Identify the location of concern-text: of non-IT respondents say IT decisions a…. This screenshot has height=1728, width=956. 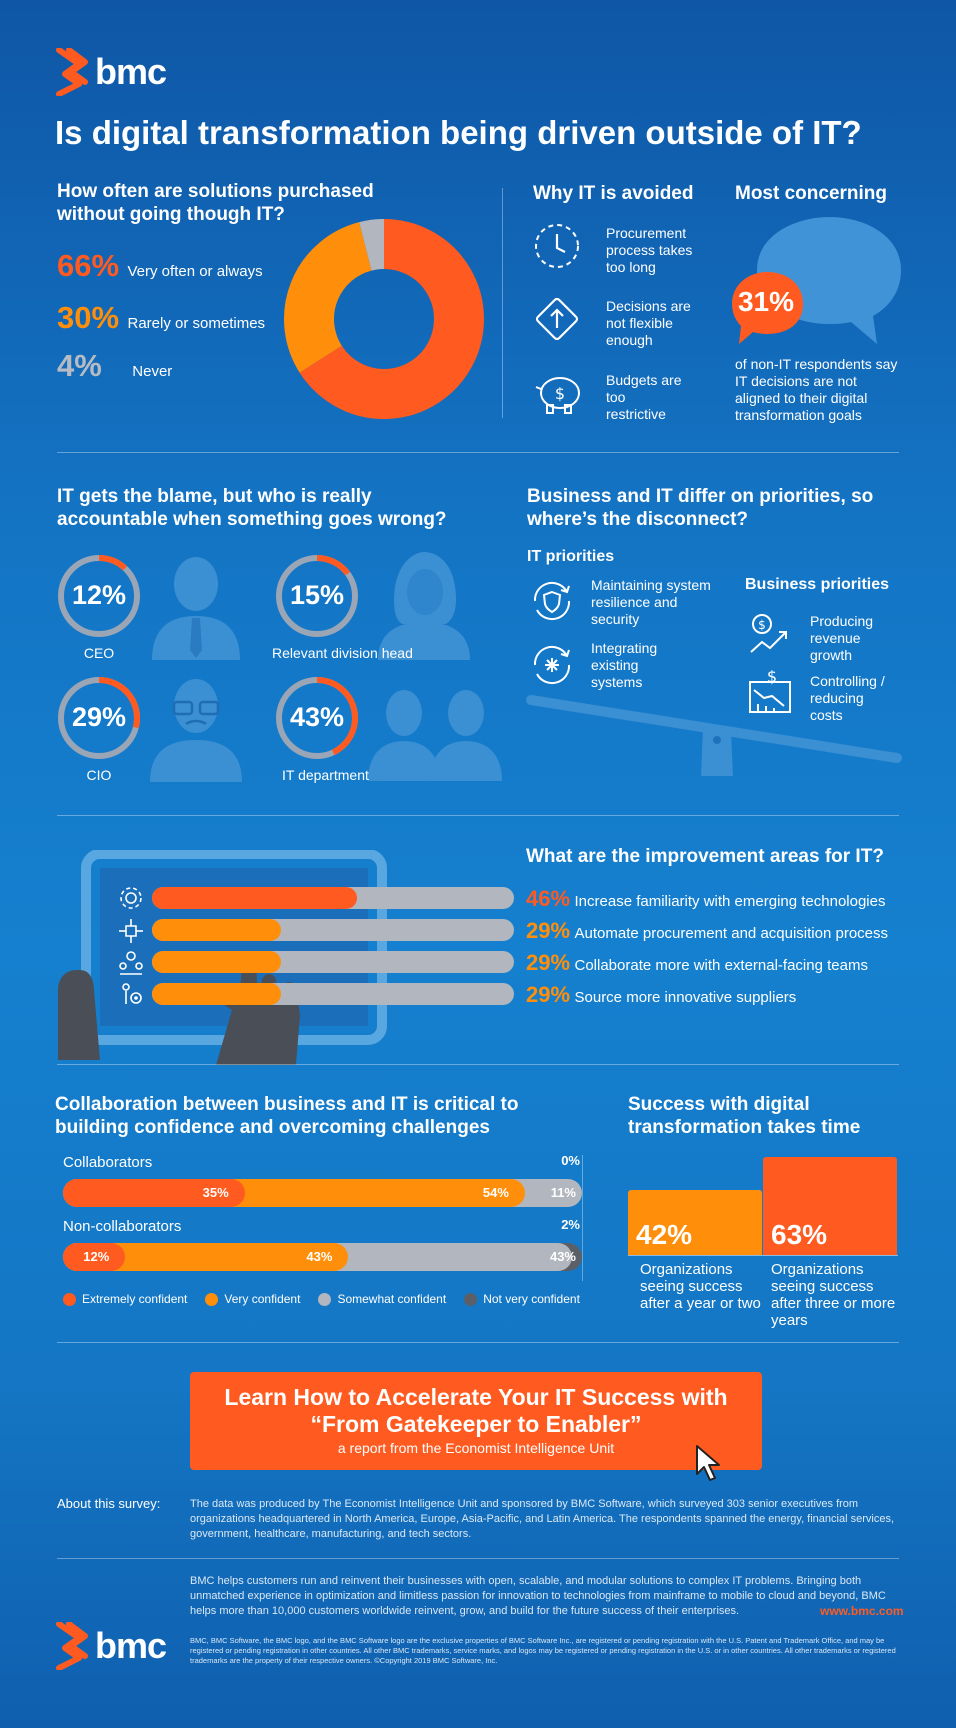
(816, 389).